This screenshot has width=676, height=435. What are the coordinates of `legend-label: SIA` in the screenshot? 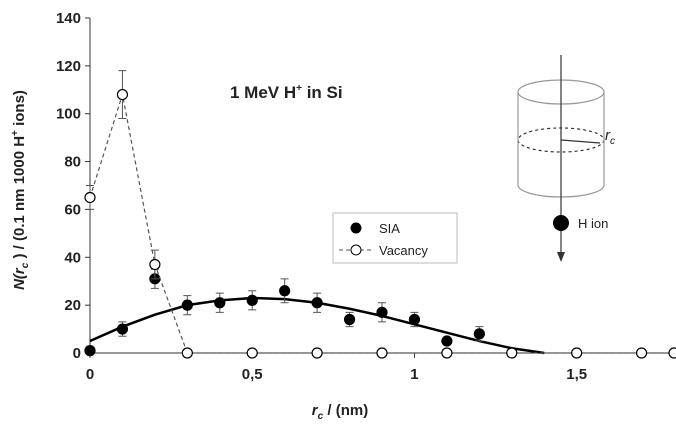 It's located at (389, 228).